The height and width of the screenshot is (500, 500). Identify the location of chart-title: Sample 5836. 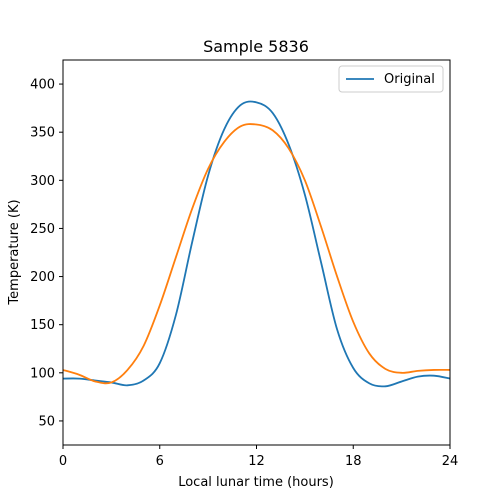
(256, 46).